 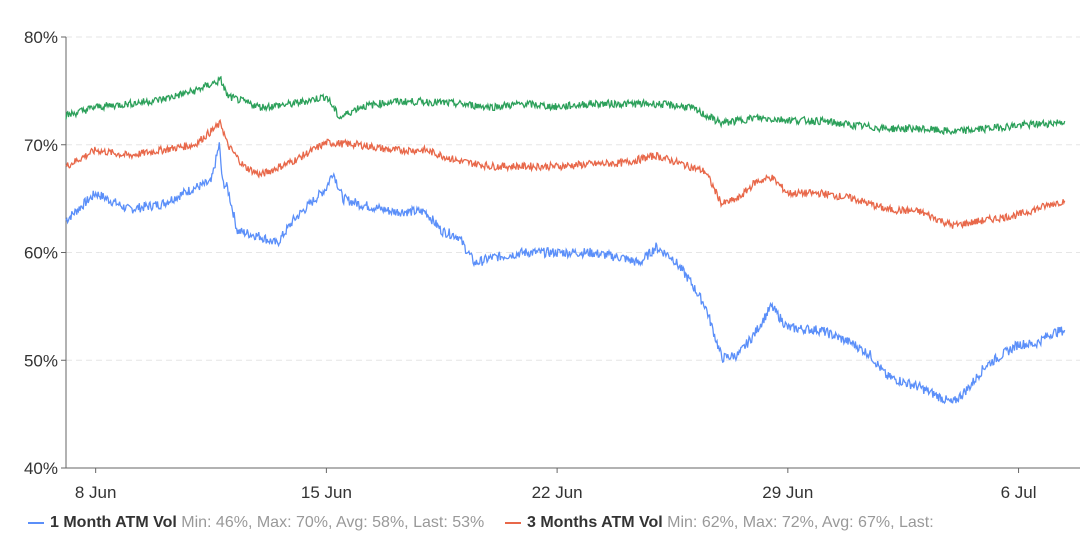 I want to click on x-tick-label: 22 Jun, so click(x=557, y=492).